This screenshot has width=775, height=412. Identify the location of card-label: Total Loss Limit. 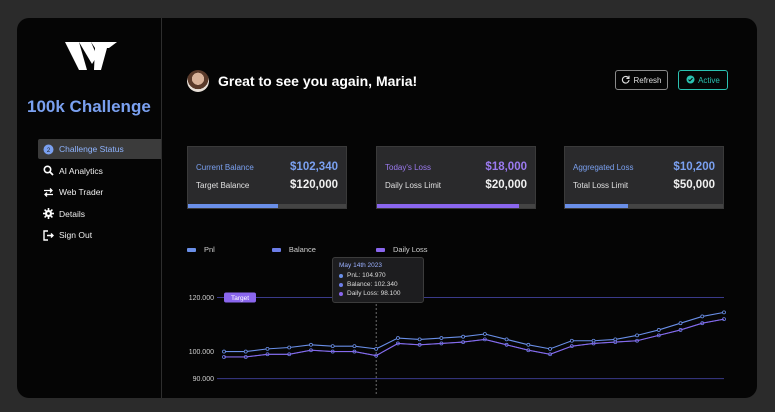
(601, 185).